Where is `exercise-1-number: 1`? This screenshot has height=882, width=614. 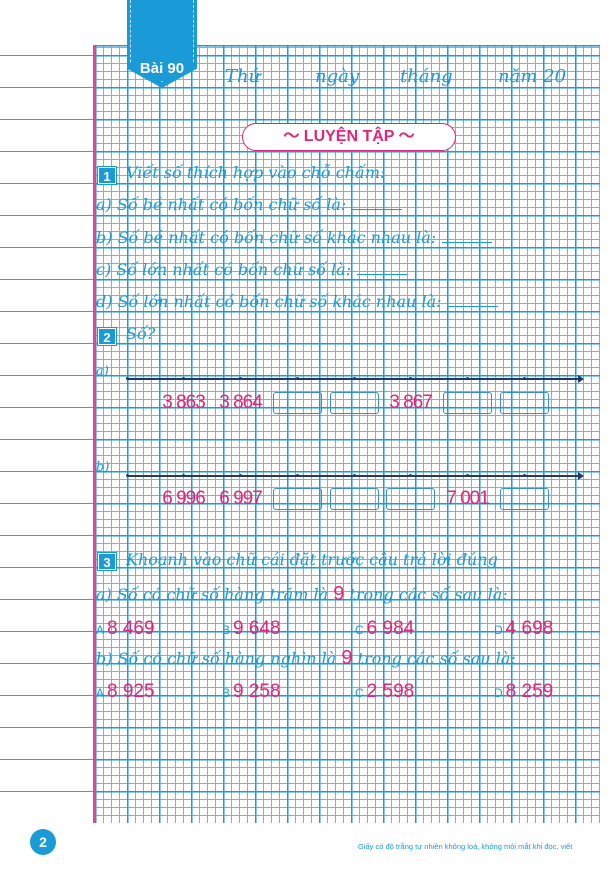
exercise-1-number: 1 is located at coordinates (107, 175).